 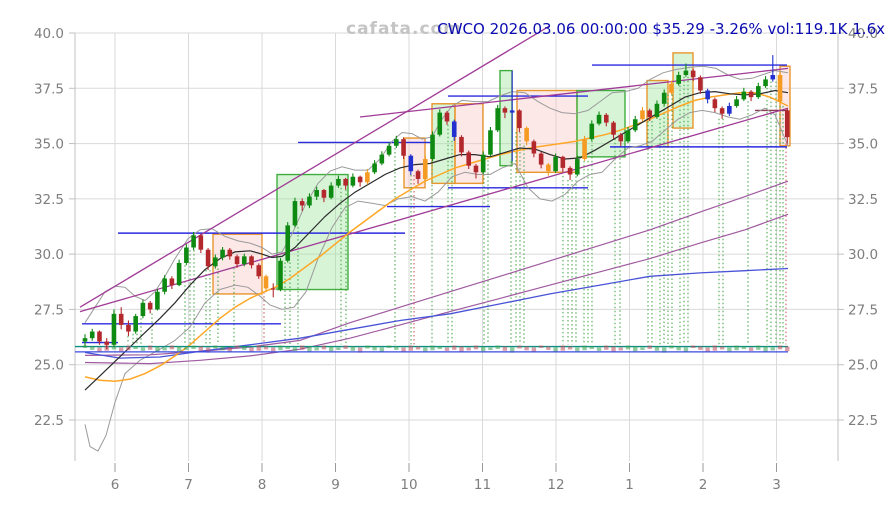 I want to click on watermark: cafata.com, so click(x=404, y=29).